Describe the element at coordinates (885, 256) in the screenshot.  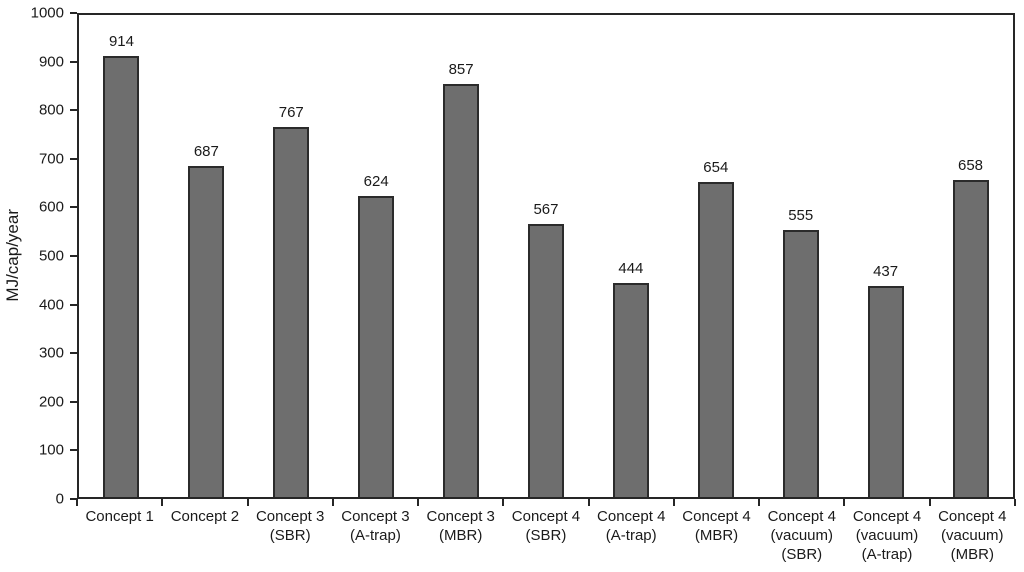
I see `bar-column: 437` at that location.